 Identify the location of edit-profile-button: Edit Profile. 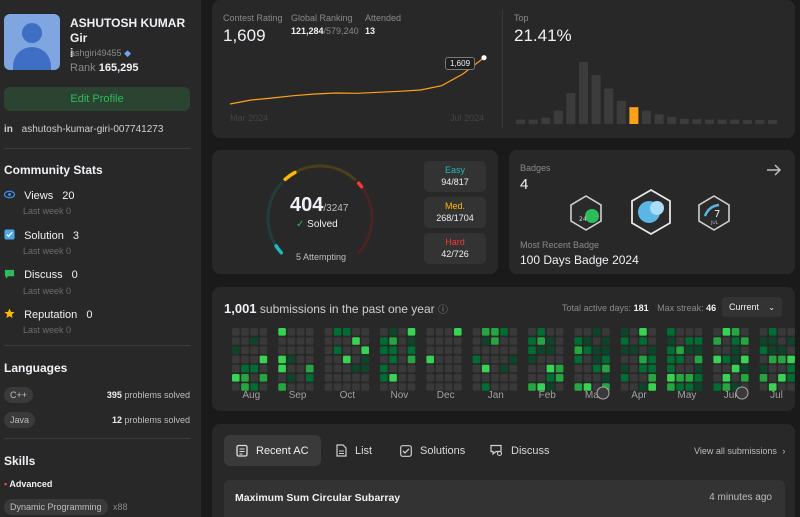
(97, 99).